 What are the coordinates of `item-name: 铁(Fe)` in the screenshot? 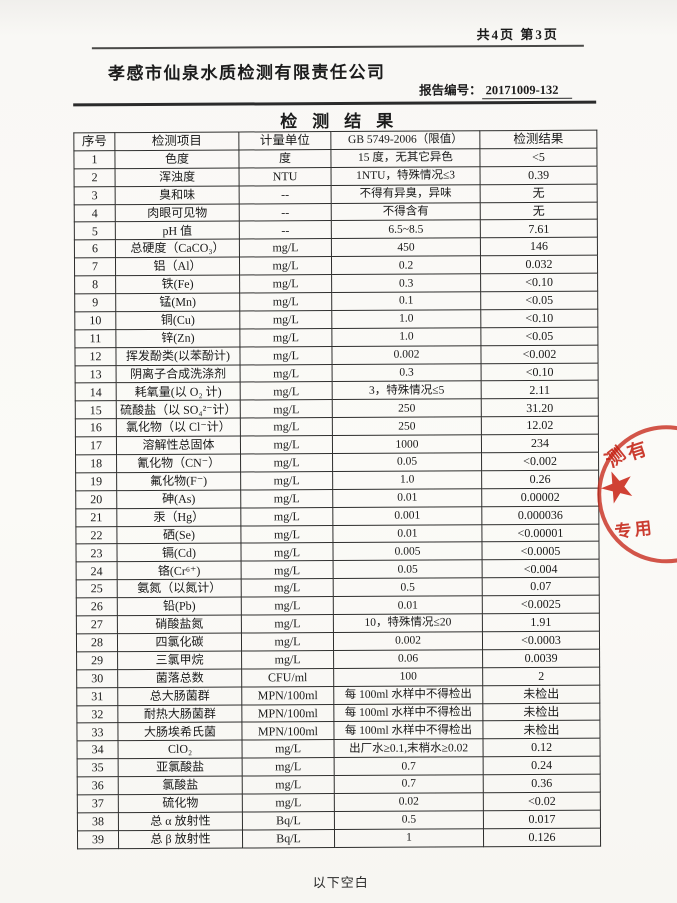 It's located at (177, 284).